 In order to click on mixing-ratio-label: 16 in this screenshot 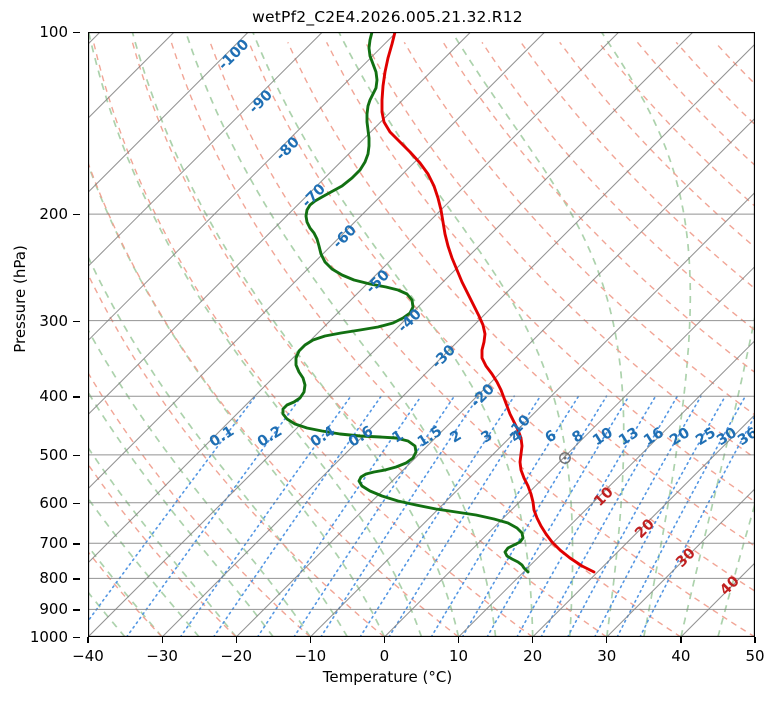, I will do `click(654, 437)`.